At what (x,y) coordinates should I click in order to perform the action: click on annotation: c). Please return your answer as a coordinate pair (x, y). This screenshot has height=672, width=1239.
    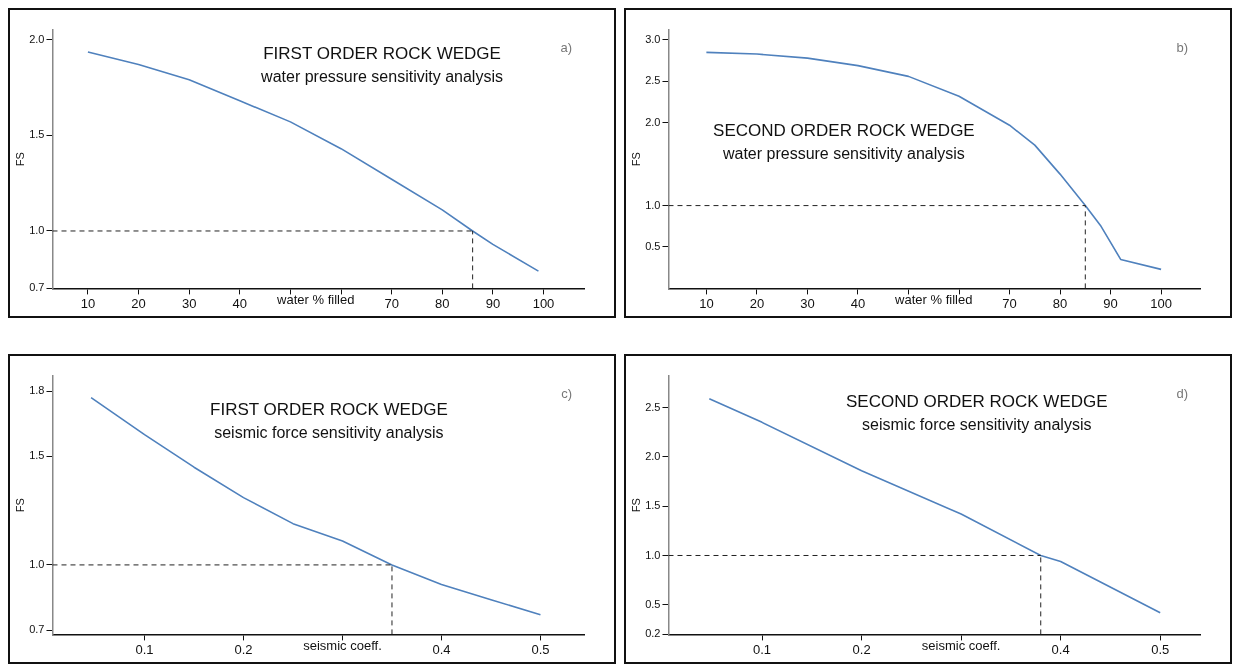
    Looking at the image, I should click on (566, 394).